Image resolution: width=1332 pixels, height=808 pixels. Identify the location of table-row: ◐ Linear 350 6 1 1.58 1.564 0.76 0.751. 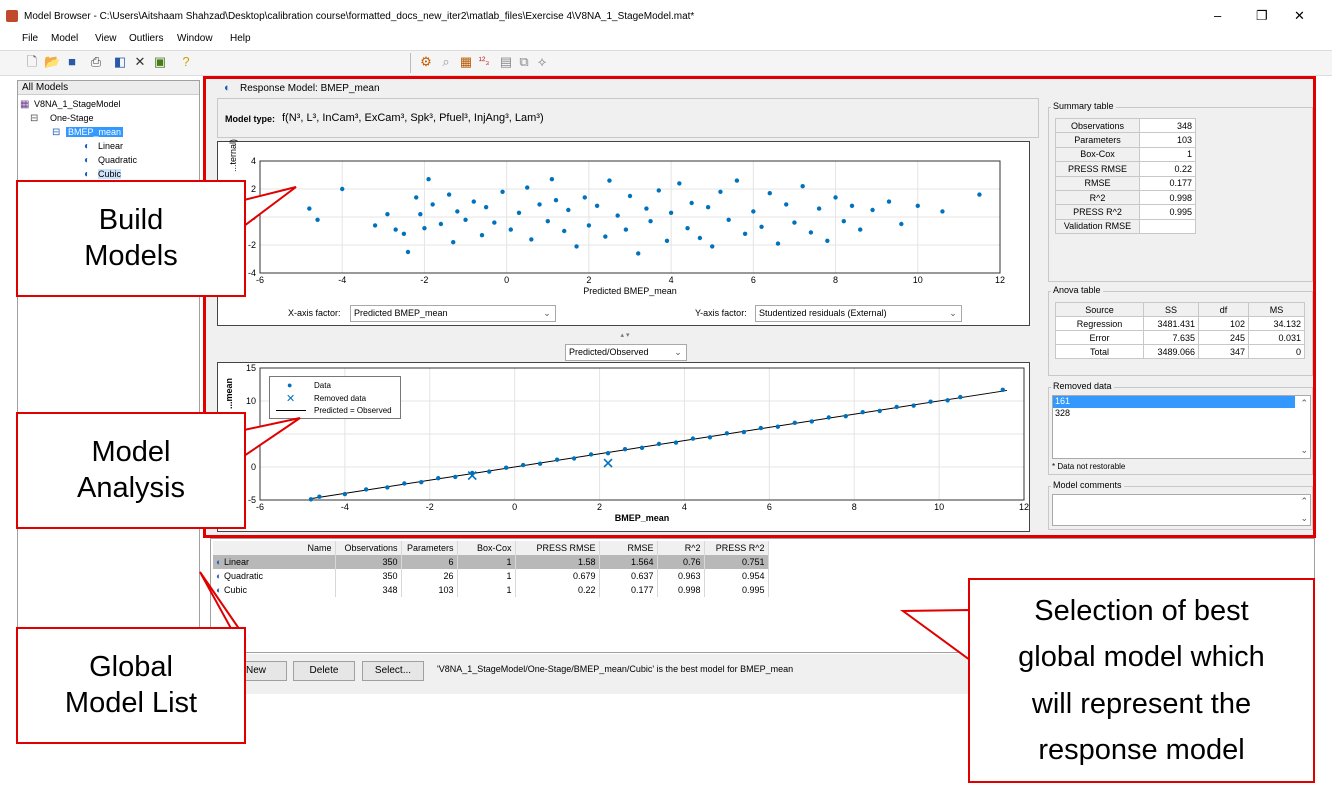
(491, 562).